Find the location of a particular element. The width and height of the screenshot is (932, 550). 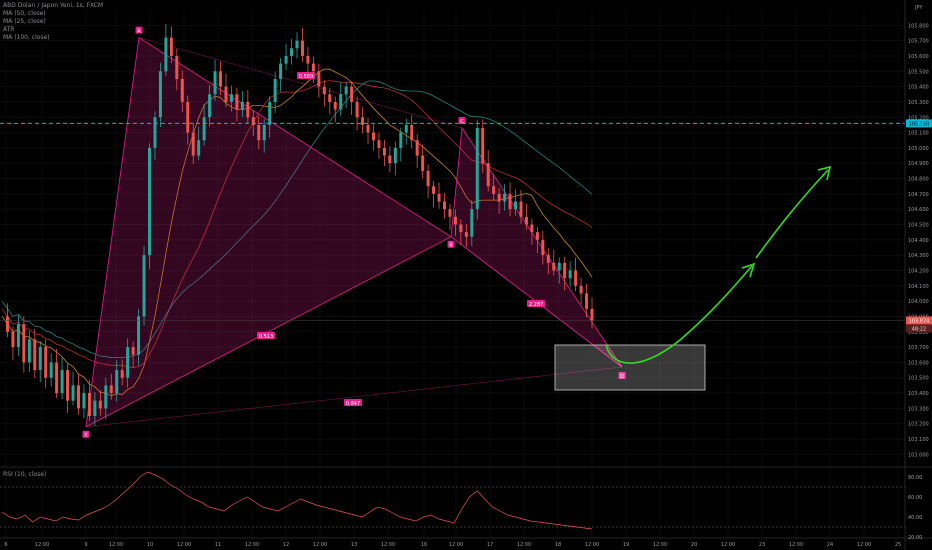

rsi-legend: RSI (10, close) is located at coordinates (25, 474).